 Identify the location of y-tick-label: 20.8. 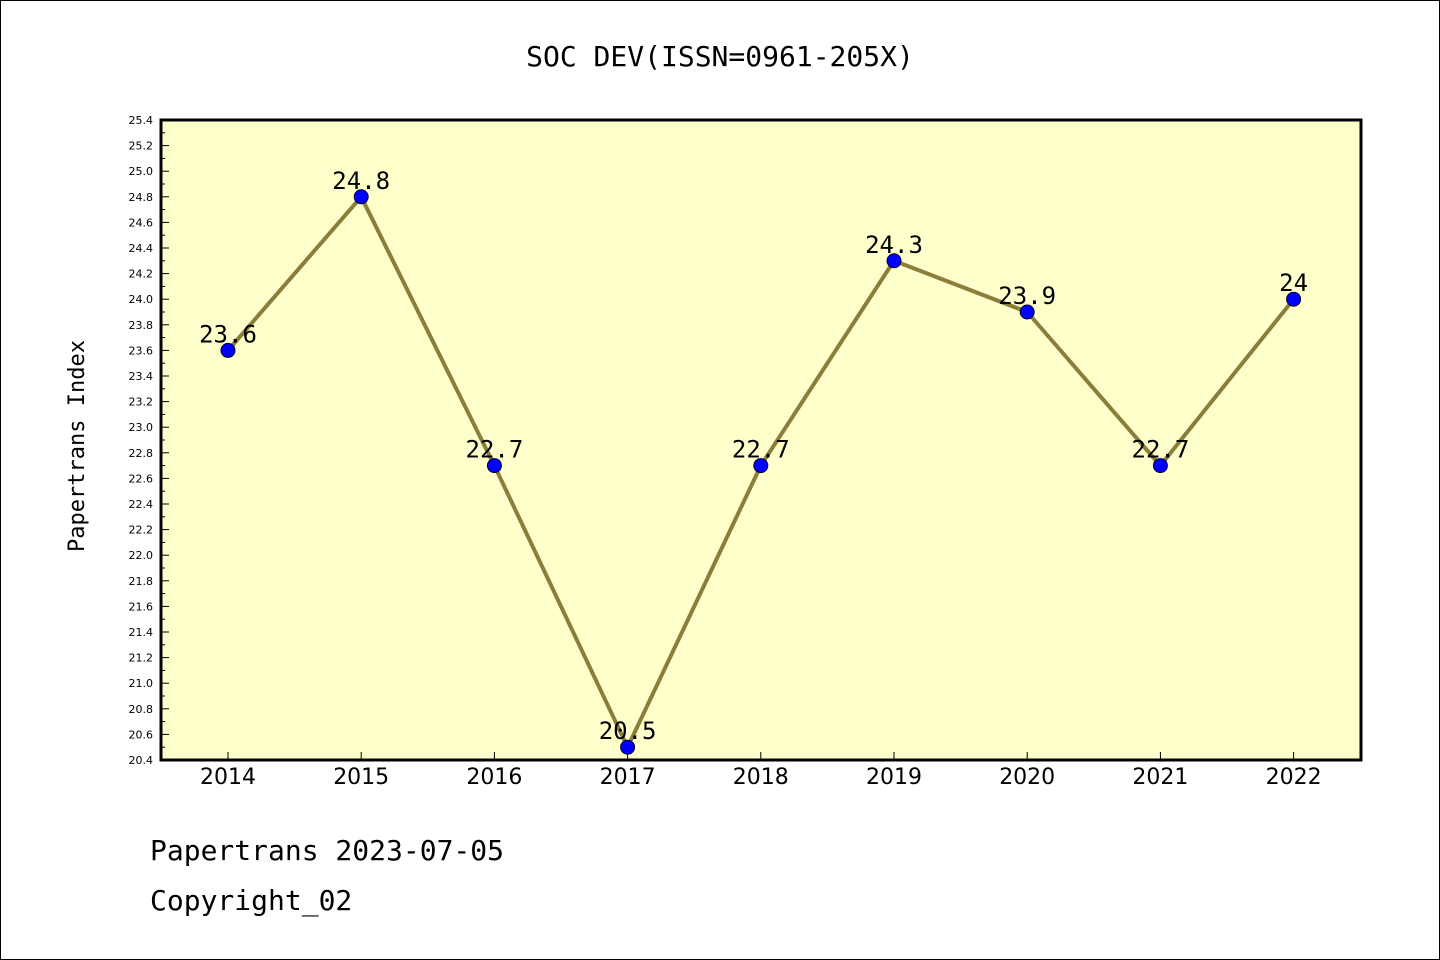
(141, 709).